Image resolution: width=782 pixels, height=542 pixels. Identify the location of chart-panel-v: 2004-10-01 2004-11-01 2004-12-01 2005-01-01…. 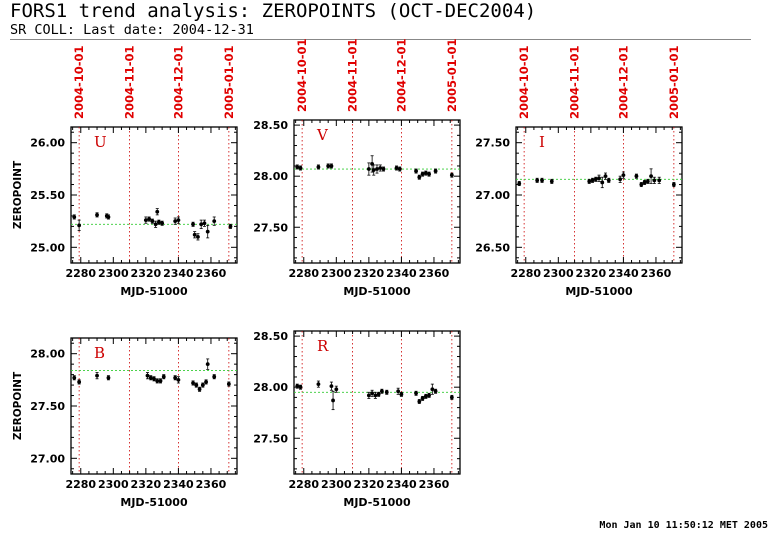
(357, 168).